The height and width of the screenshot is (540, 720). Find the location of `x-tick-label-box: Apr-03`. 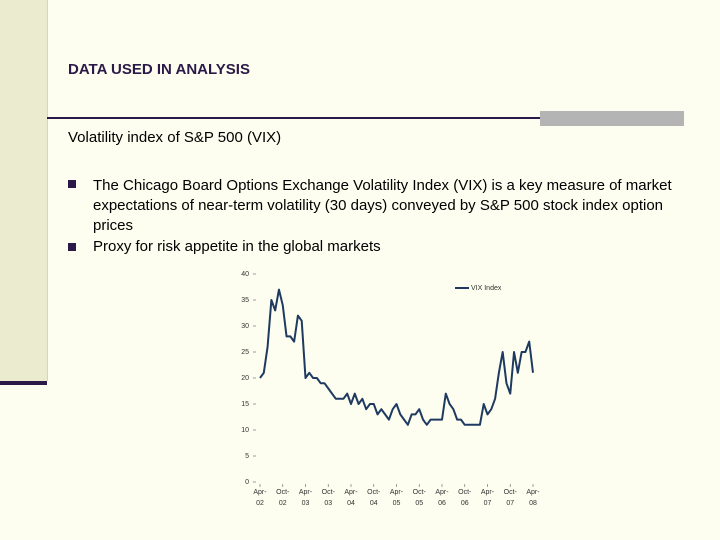

x-tick-label-box: Apr-03 is located at coordinates (305, 498).